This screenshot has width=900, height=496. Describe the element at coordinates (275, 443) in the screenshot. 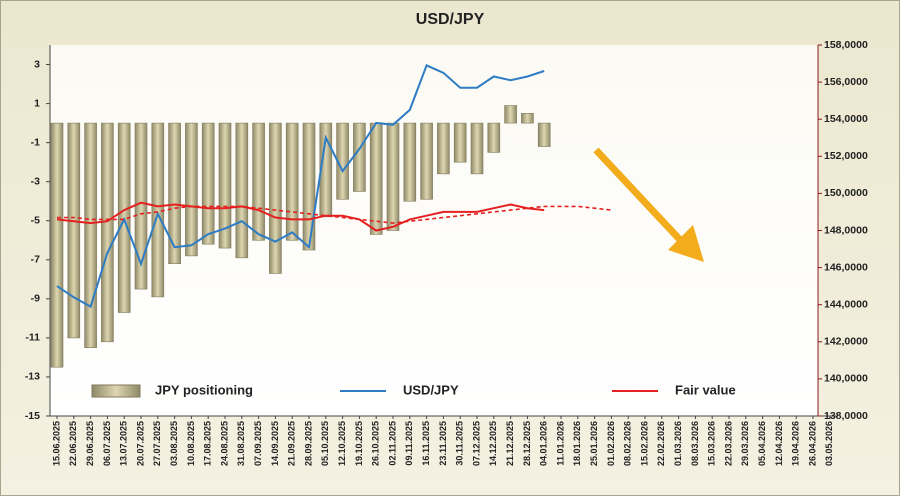

I see `x-tick-label: 14.09.2025` at that location.